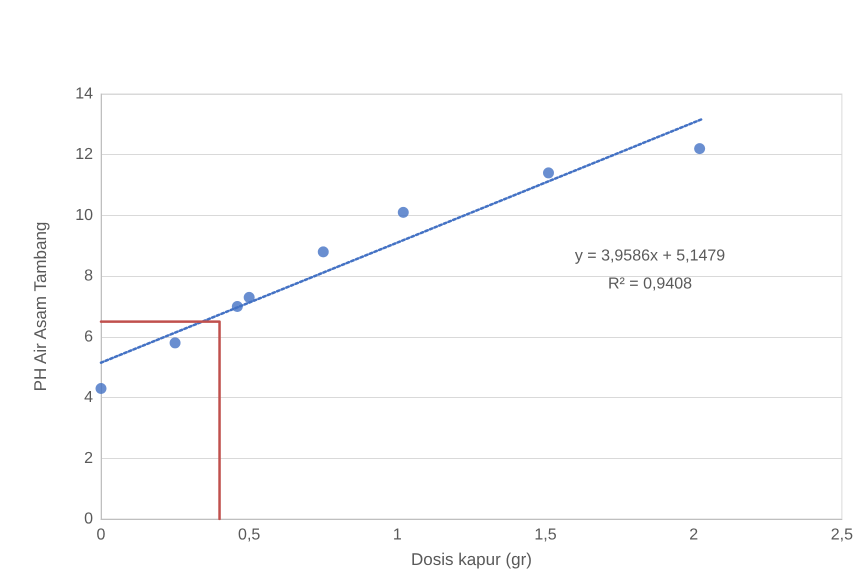 The height and width of the screenshot is (583, 864). What do you see at coordinates (101, 535) in the screenshot?
I see `x-tick-label: 0` at bounding box center [101, 535].